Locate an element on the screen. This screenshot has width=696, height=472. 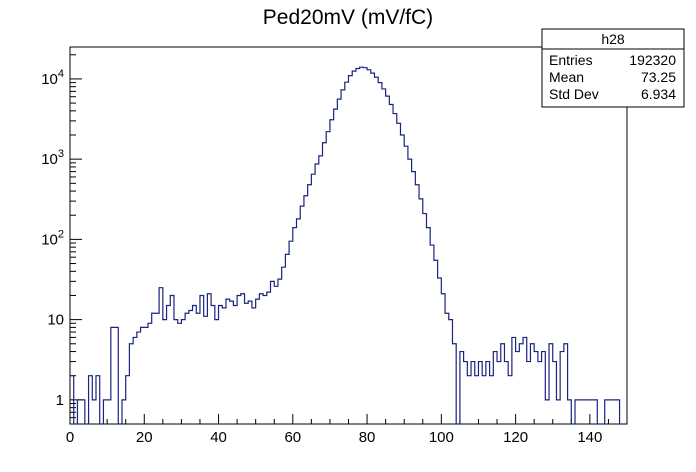
x-tick-label: 20 is located at coordinates (144, 437).